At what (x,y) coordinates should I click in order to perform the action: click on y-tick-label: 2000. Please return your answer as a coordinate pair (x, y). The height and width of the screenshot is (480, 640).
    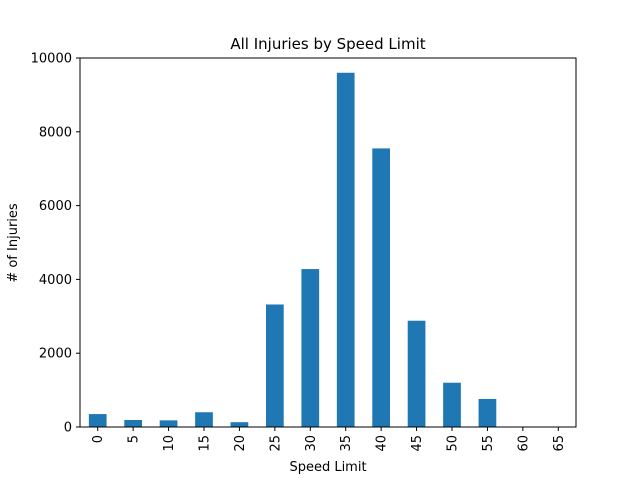
    Looking at the image, I should click on (55, 354).